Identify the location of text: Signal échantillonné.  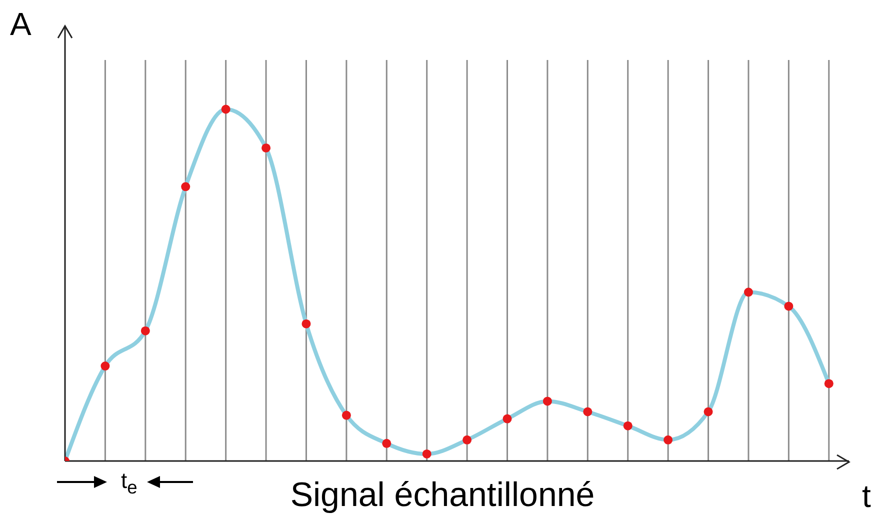
(442, 495).